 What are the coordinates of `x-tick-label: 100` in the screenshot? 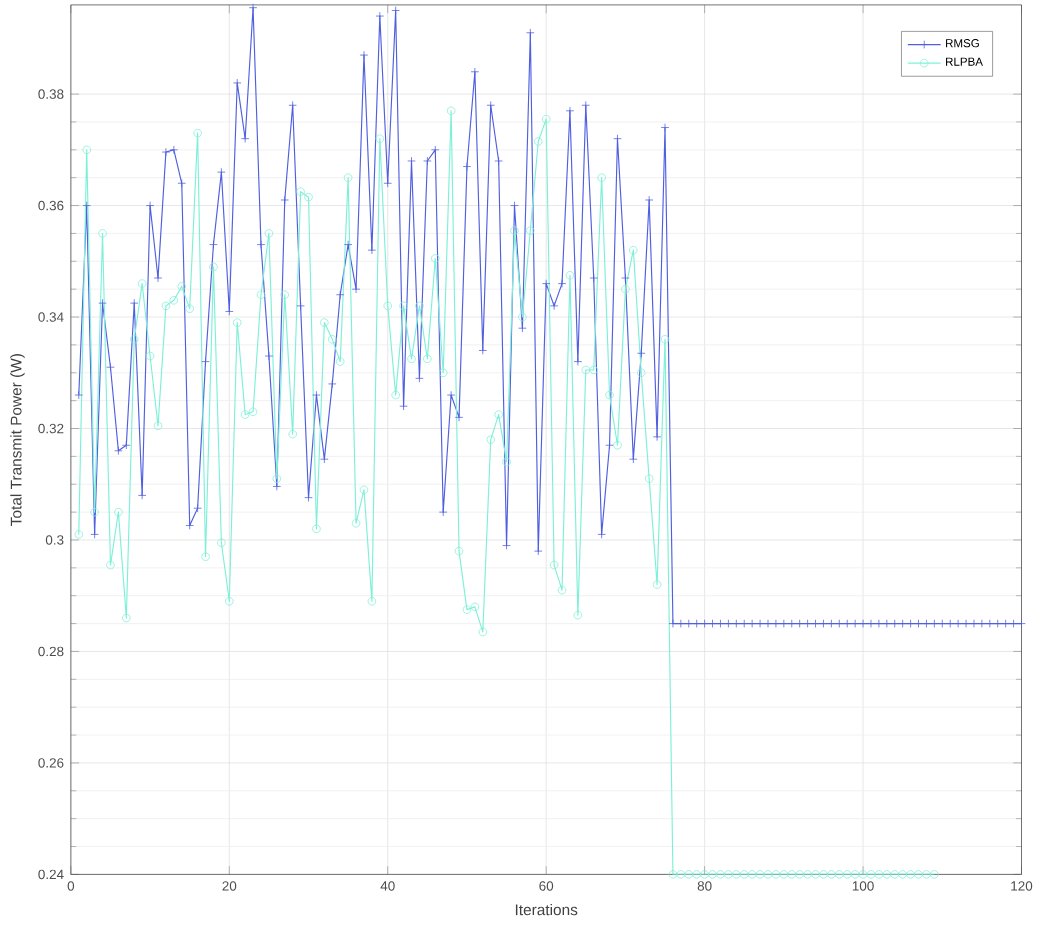 It's located at (863, 886).